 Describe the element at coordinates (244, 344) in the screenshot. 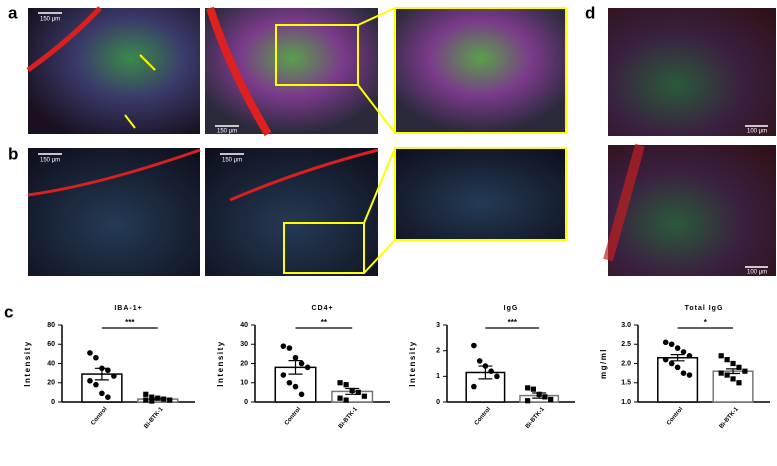

I see `y-tick-label: 30` at that location.